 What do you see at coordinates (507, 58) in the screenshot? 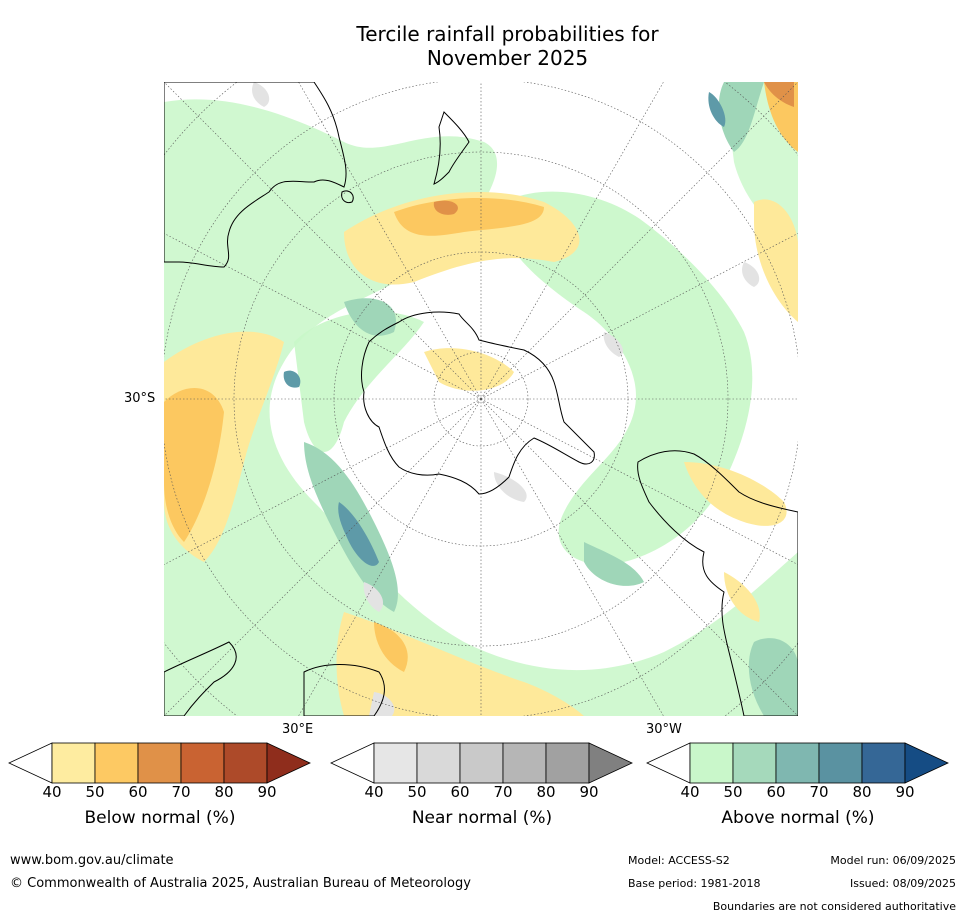
I see `title-line-2: November 2025` at bounding box center [507, 58].